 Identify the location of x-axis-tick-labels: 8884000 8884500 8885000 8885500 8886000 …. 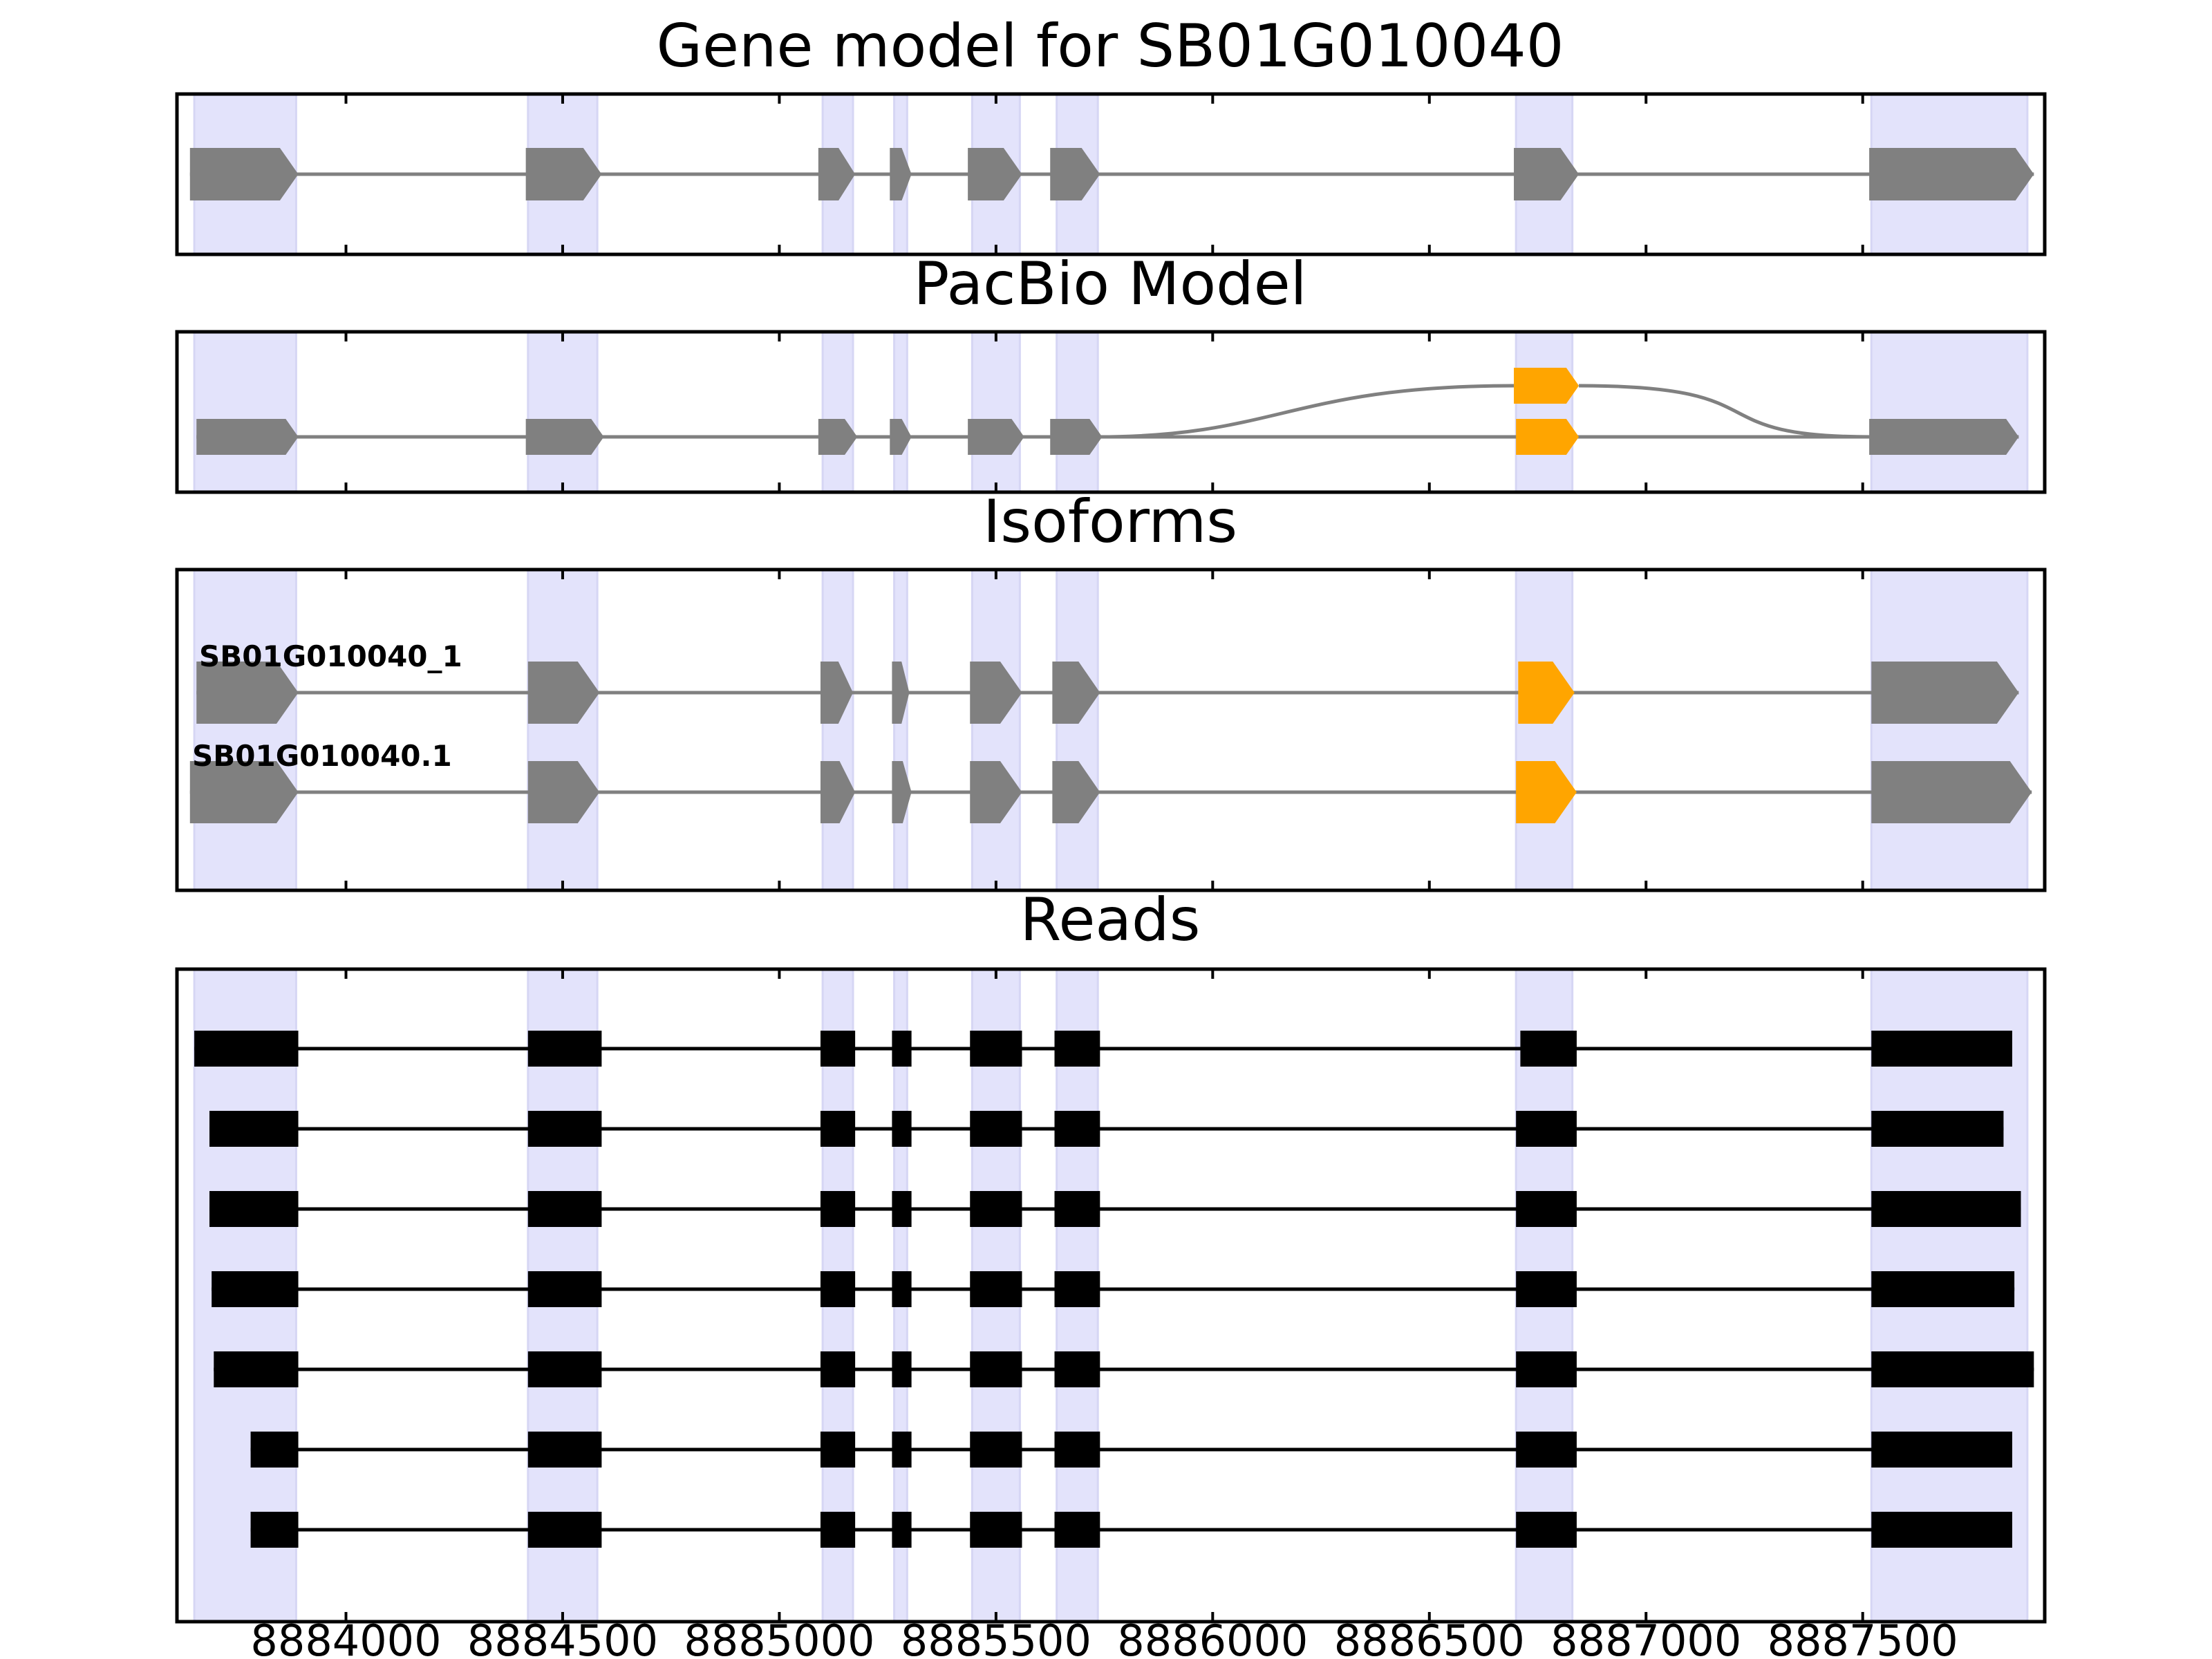
(1104, 1637).